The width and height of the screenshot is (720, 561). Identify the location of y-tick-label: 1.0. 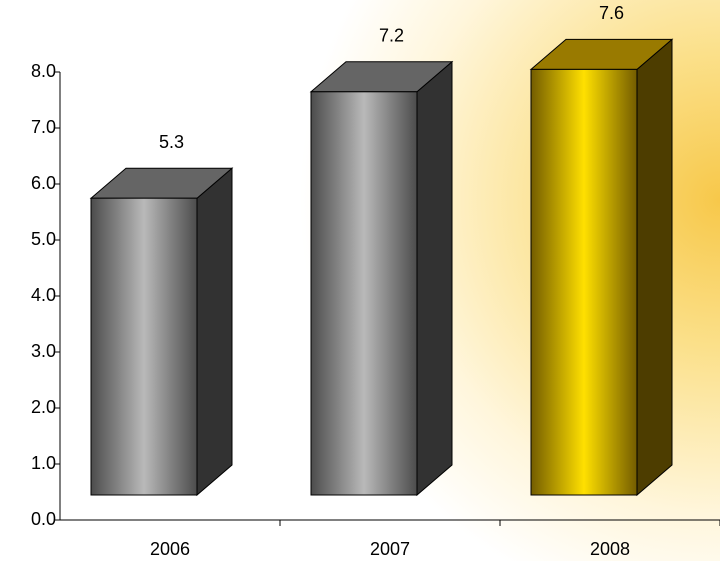
(43, 463).